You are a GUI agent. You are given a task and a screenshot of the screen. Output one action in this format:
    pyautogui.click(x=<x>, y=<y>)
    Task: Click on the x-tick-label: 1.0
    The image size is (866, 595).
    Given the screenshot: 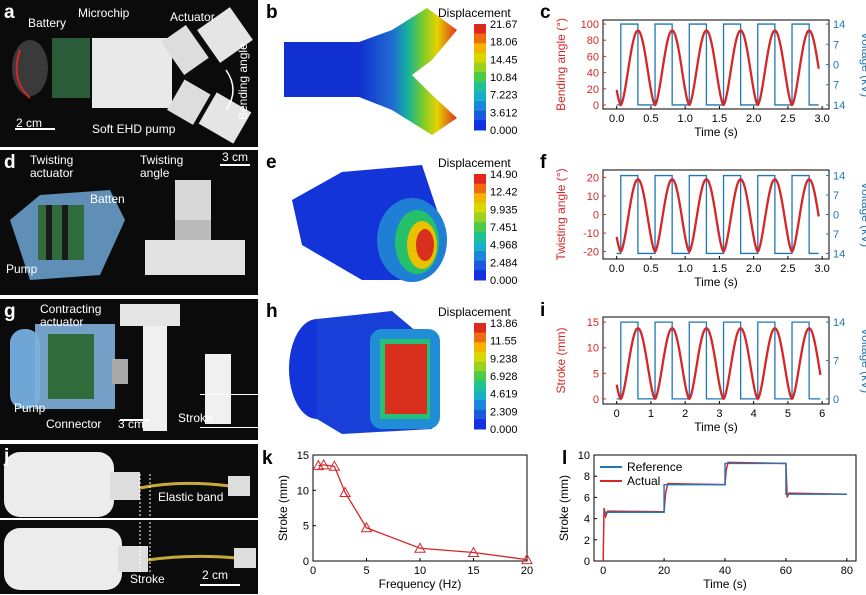 What is the action you would take?
    pyautogui.click(x=685, y=269)
    